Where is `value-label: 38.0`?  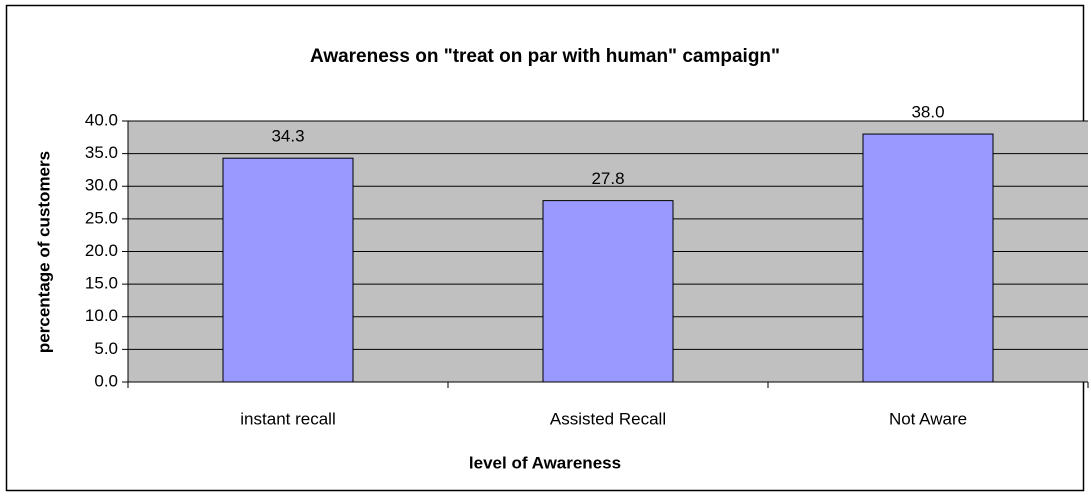 value-label: 38.0 is located at coordinates (927, 112).